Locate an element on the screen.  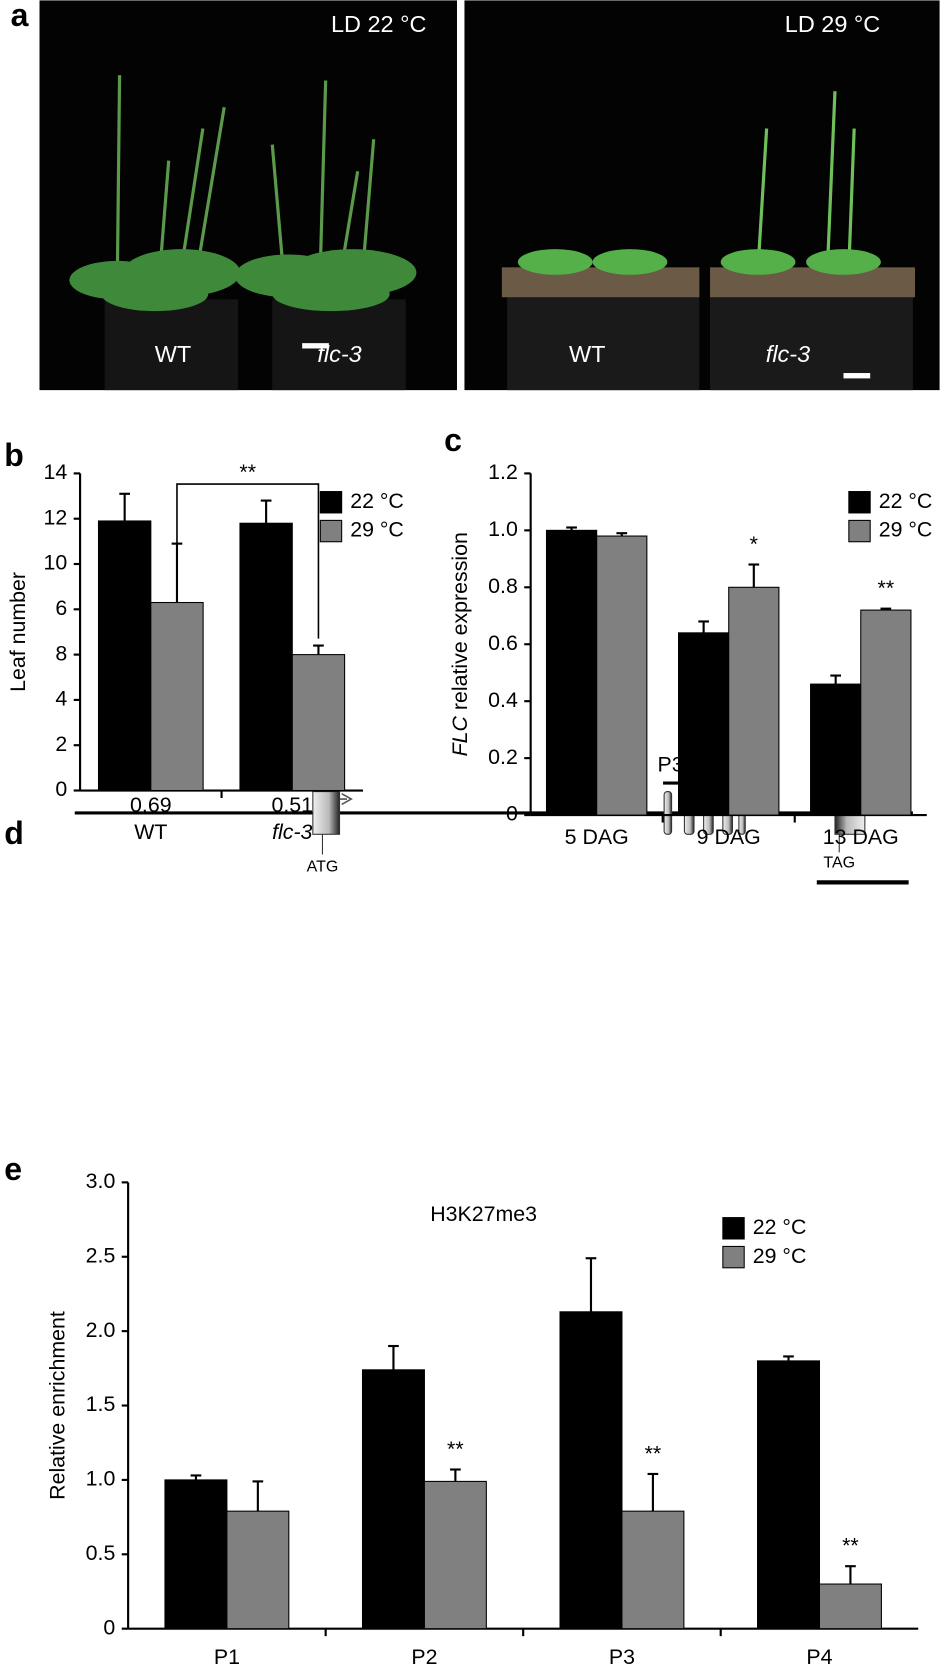
photo-left is located at coordinates (248, 195).